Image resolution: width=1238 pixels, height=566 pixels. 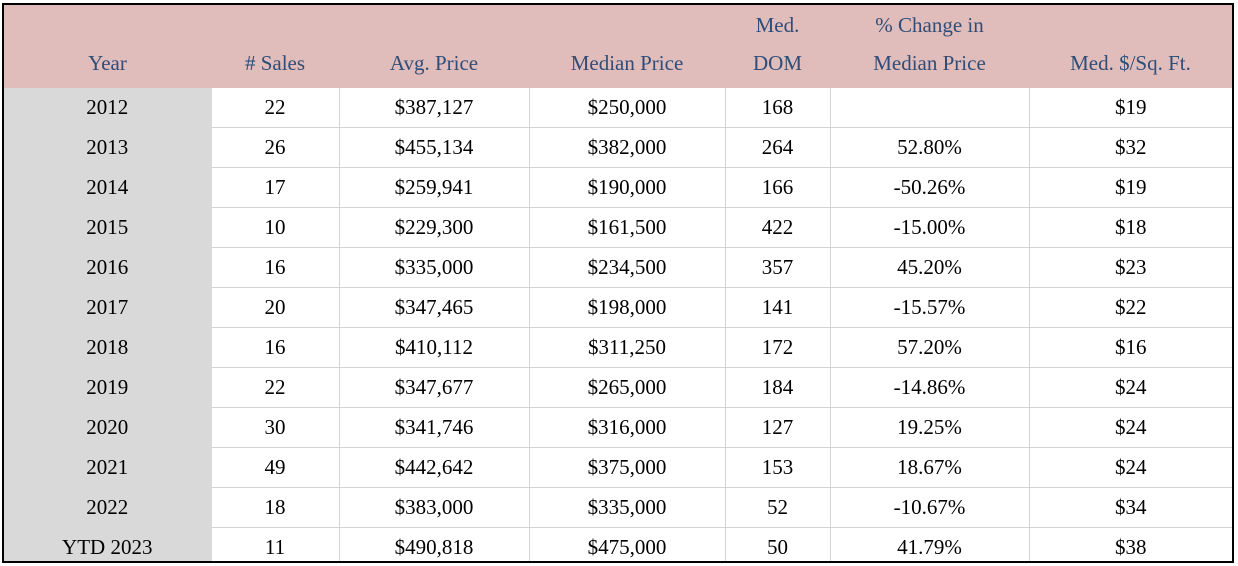 I want to click on cell-median-price: $198,000, so click(x=627, y=307).